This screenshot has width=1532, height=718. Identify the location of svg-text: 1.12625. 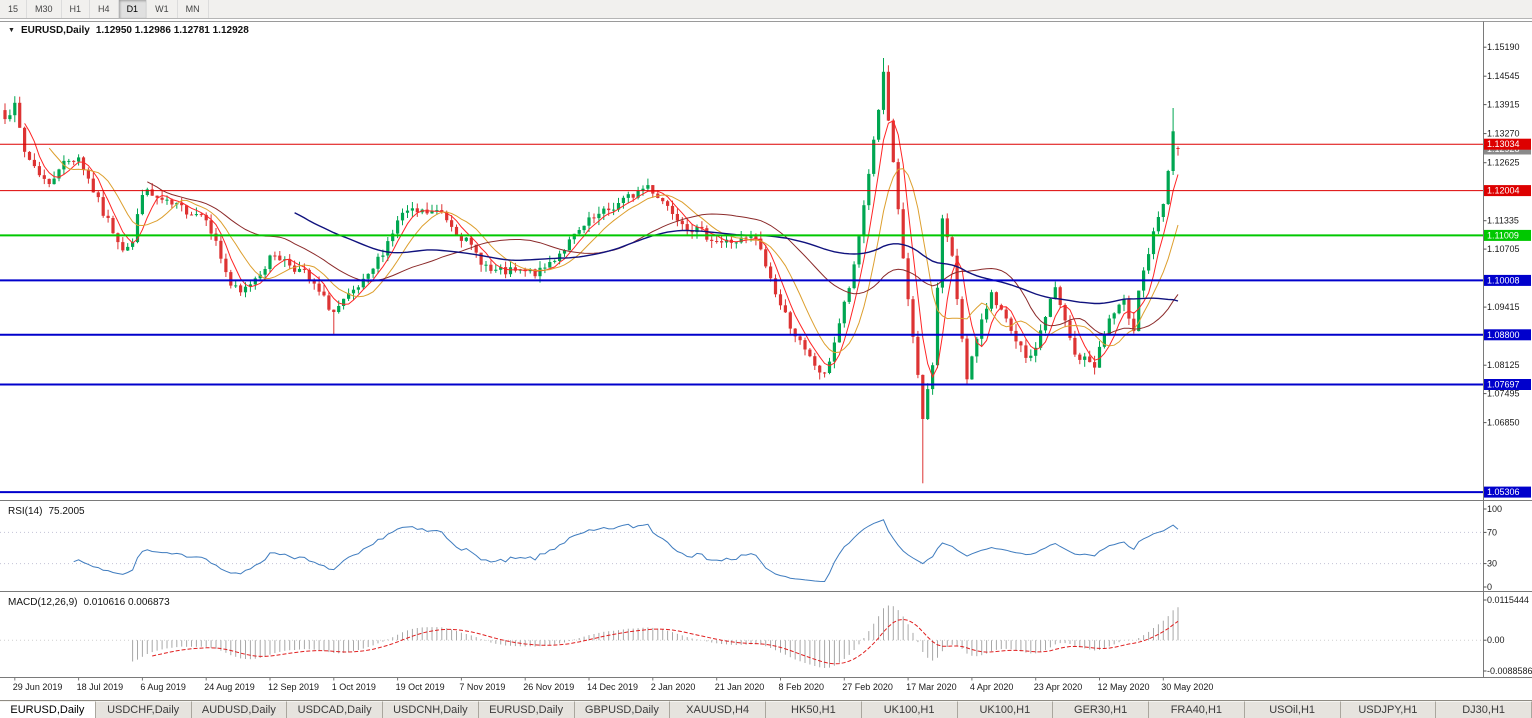
(1503, 163).